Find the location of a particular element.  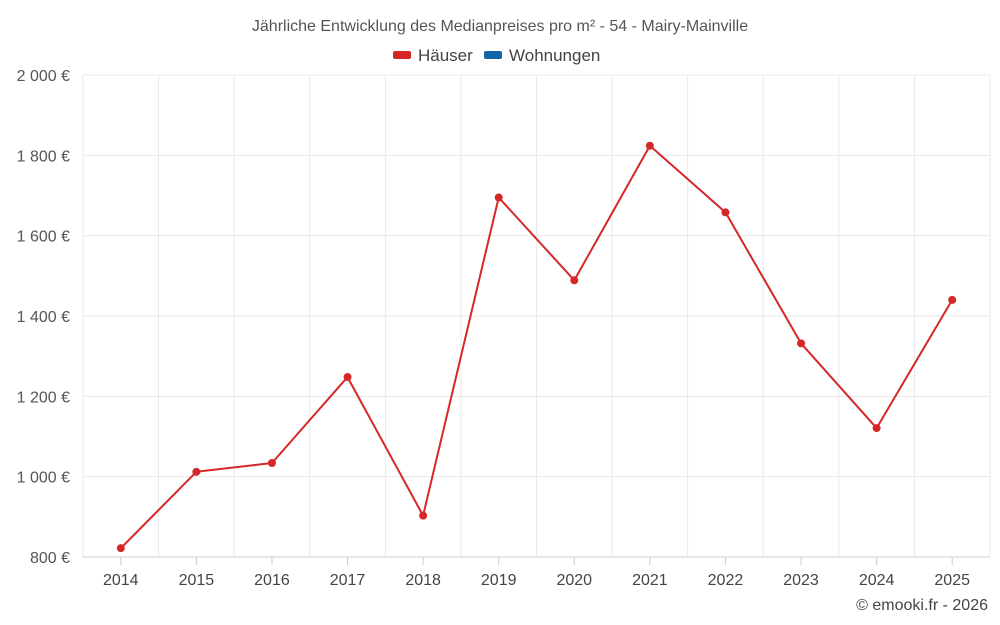

legend: Häuser Wohnungen is located at coordinates (496, 55).